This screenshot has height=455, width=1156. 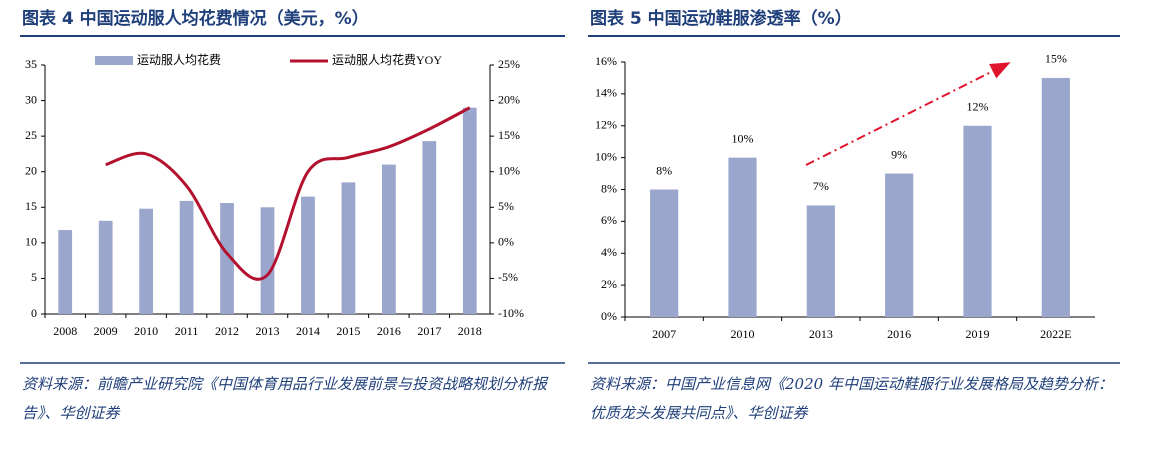 What do you see at coordinates (721, 18) in the screenshot?
I see `chart-title: 图表 5 中国运动鞋服渗透率（%）` at bounding box center [721, 18].